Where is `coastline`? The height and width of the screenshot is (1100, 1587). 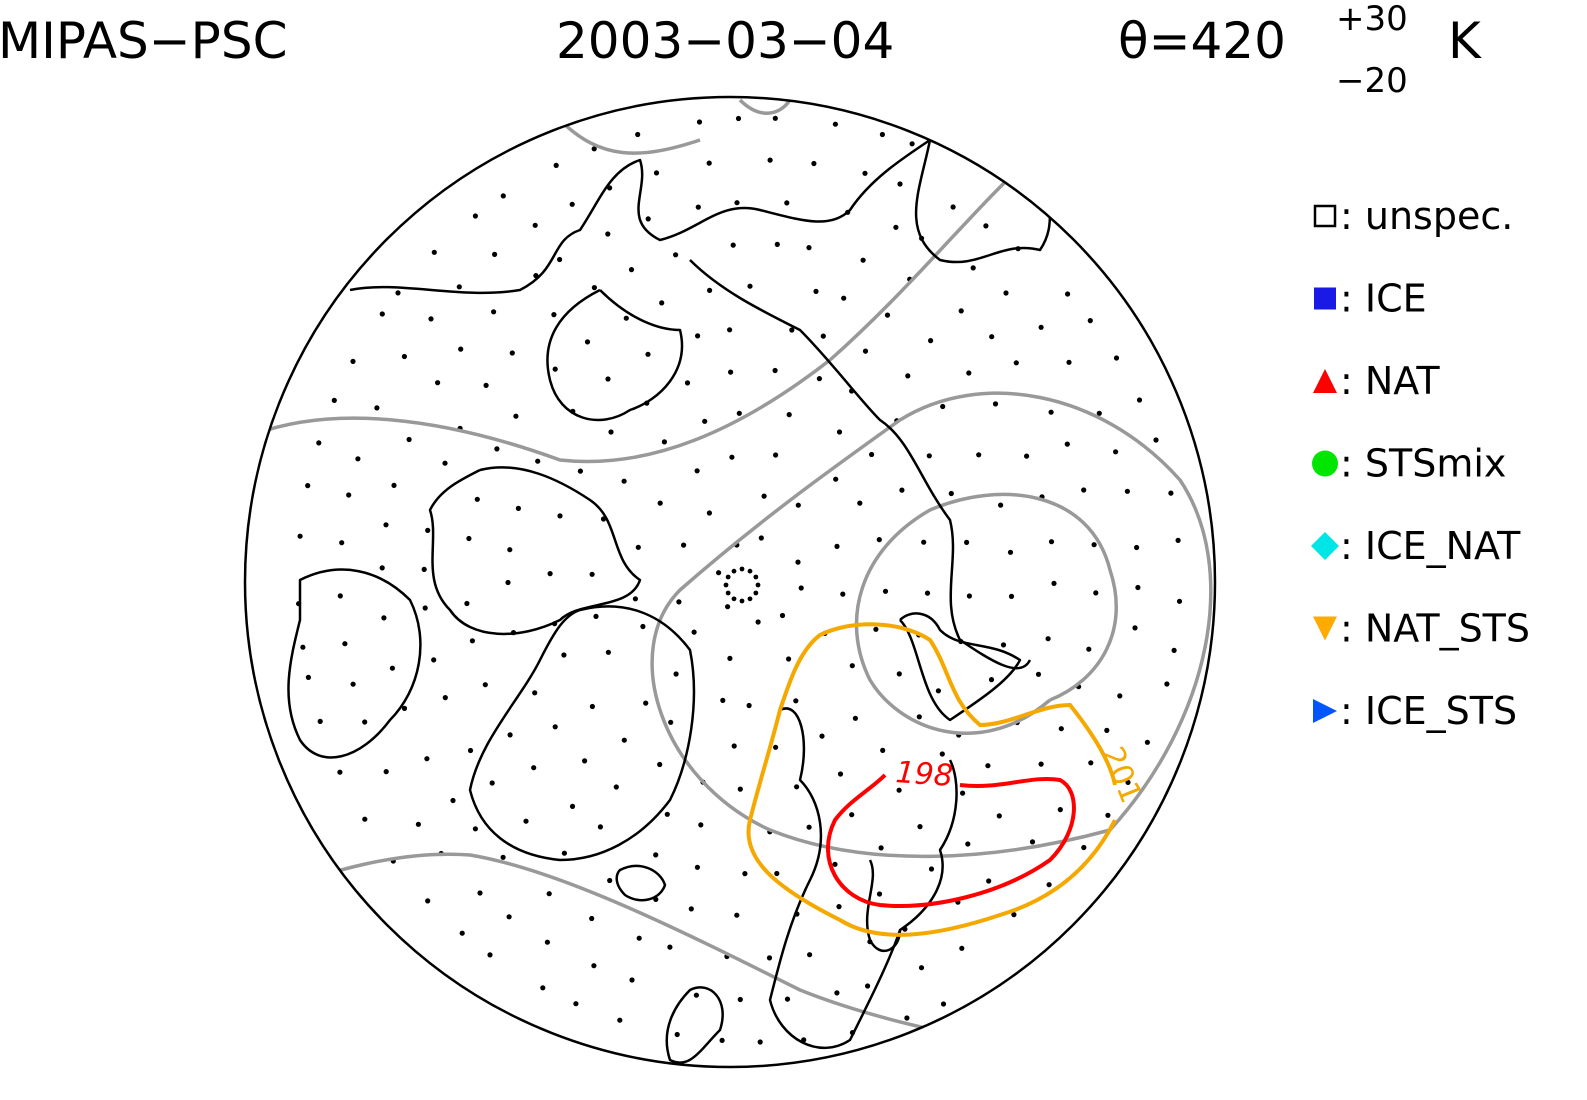 coastline is located at coordinates (641, 883).